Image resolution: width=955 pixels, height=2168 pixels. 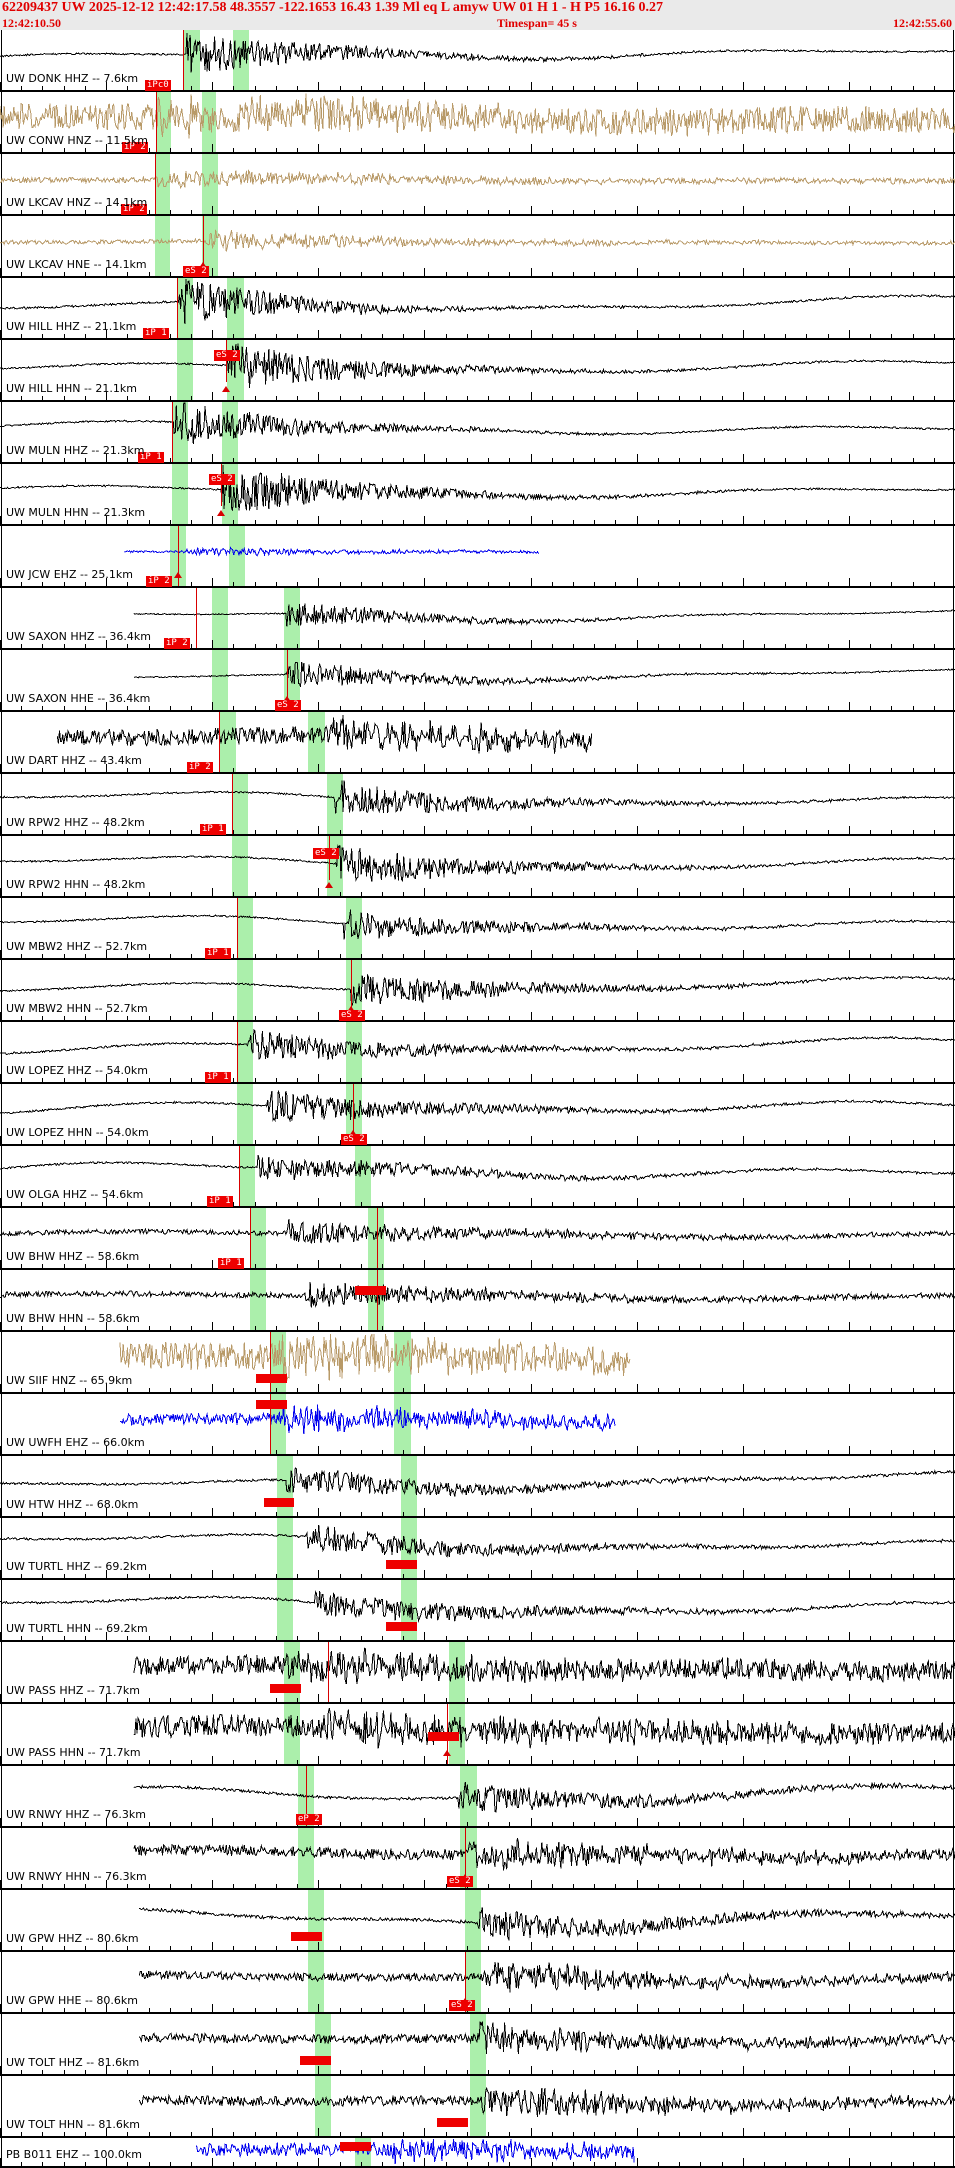 What do you see at coordinates (477, 1487) in the screenshot?
I see `trace-row: UW HTW HHZ -- 68.0km` at bounding box center [477, 1487].